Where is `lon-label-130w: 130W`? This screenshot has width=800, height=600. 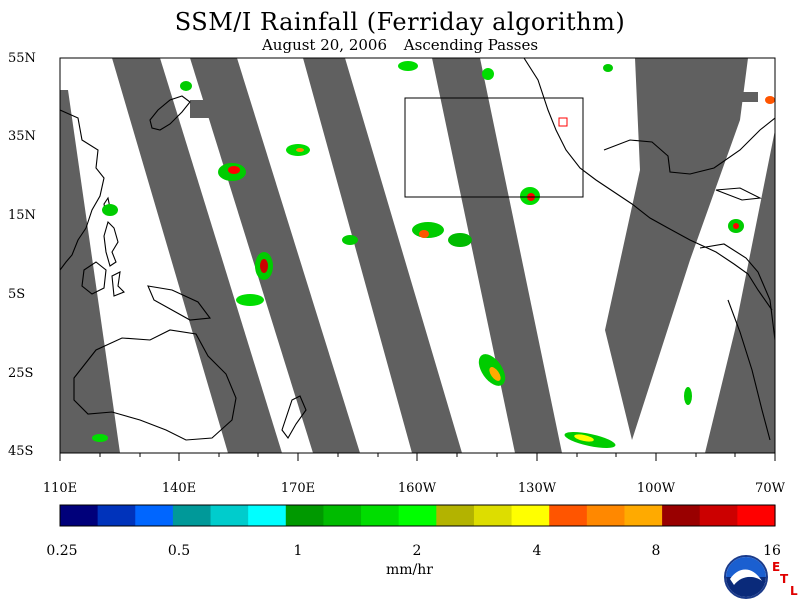
lon-label-130w: 130W is located at coordinates (537, 488).